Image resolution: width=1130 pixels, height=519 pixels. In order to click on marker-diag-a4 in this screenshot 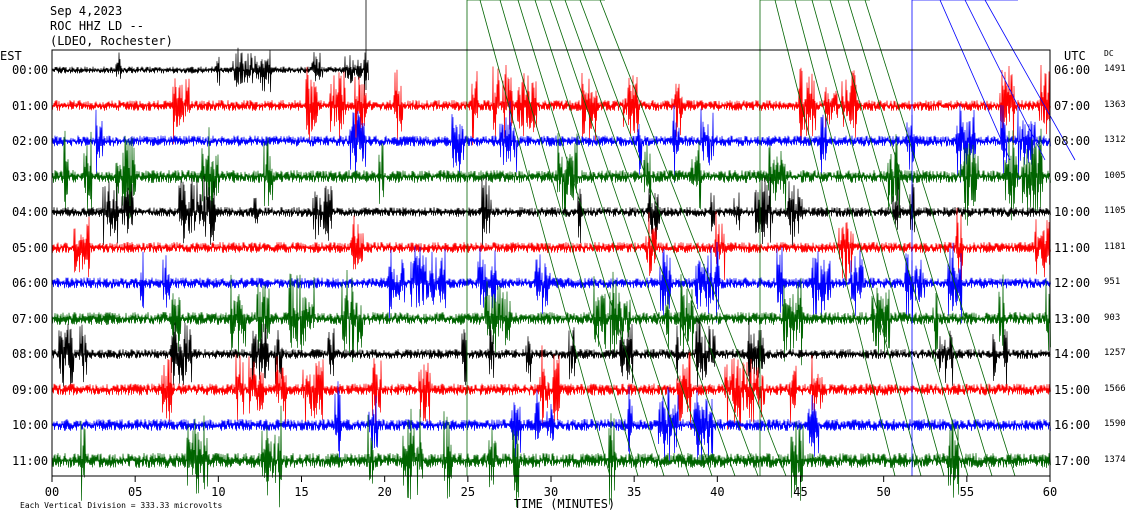, I will do `click(631, 238)`.